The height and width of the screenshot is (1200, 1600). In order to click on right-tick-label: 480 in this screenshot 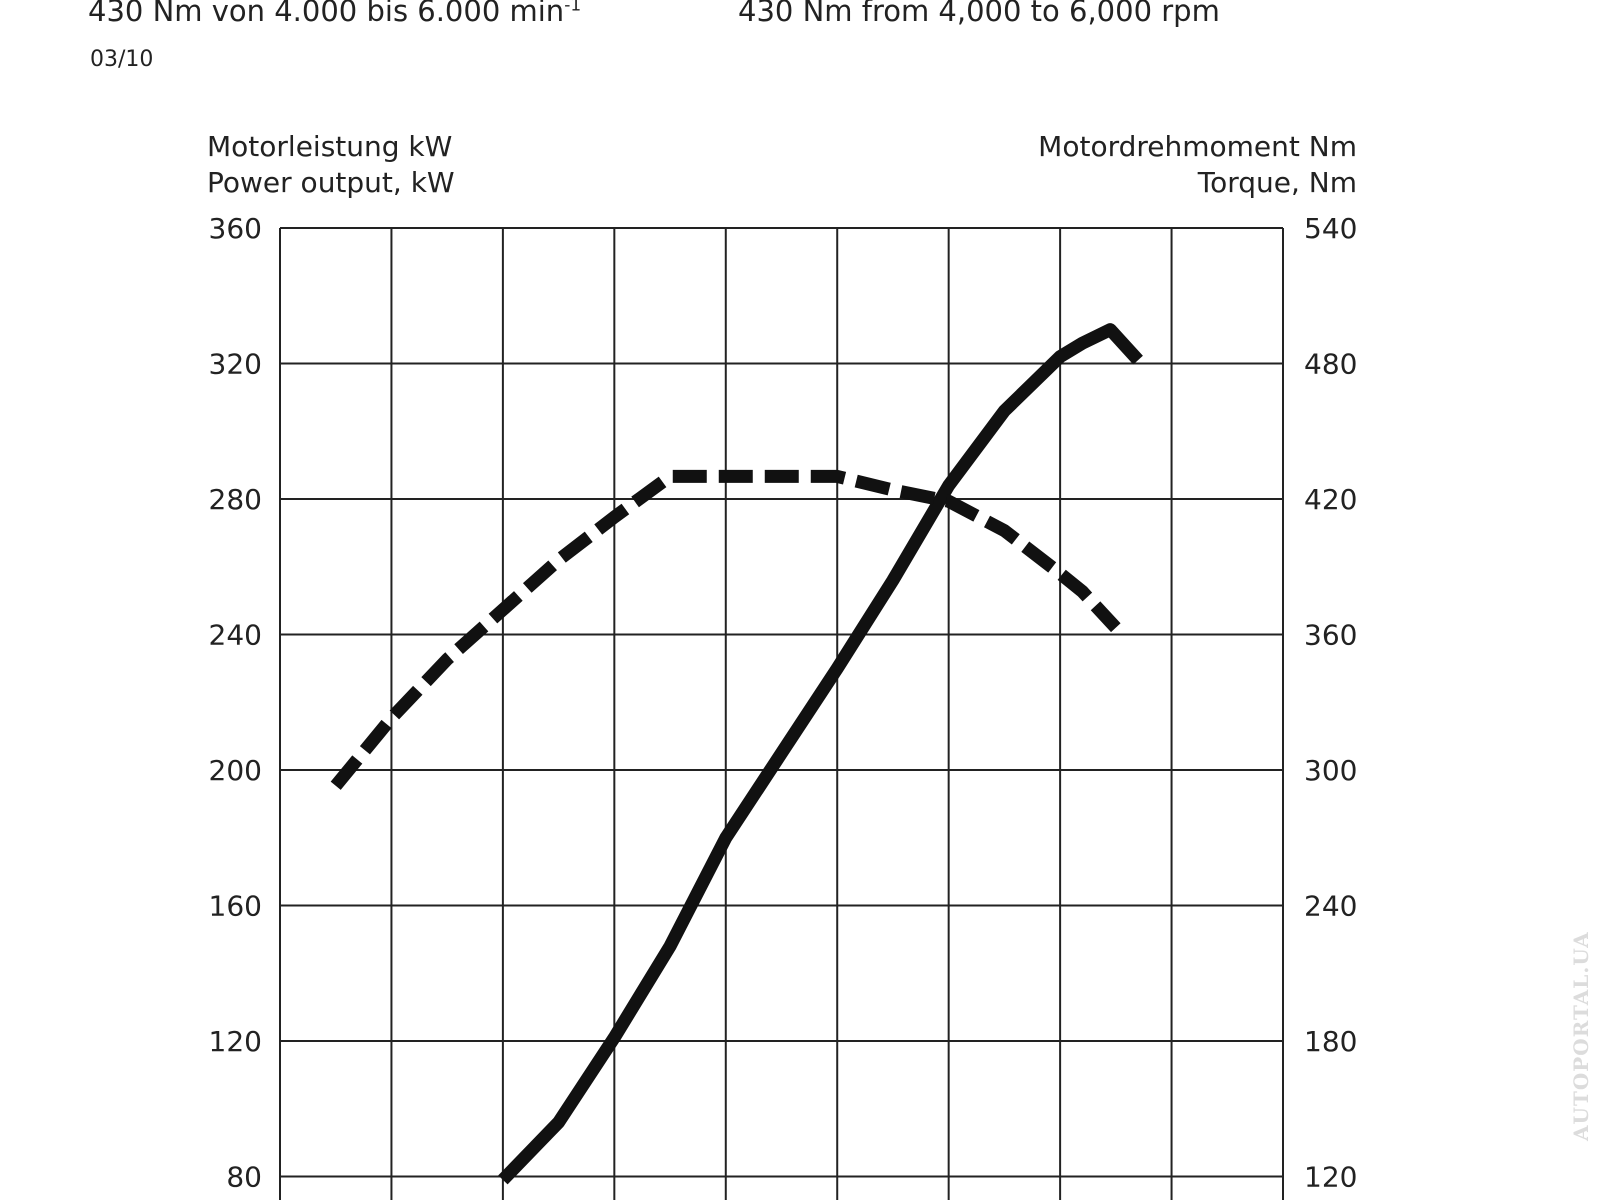, I will do `click(1330, 364)`.